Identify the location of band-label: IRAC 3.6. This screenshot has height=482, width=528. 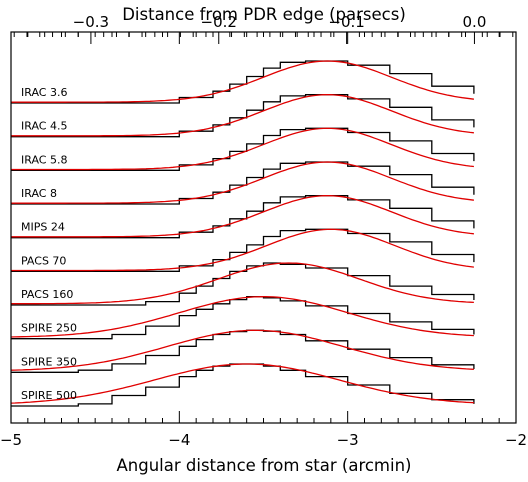
(44, 92).